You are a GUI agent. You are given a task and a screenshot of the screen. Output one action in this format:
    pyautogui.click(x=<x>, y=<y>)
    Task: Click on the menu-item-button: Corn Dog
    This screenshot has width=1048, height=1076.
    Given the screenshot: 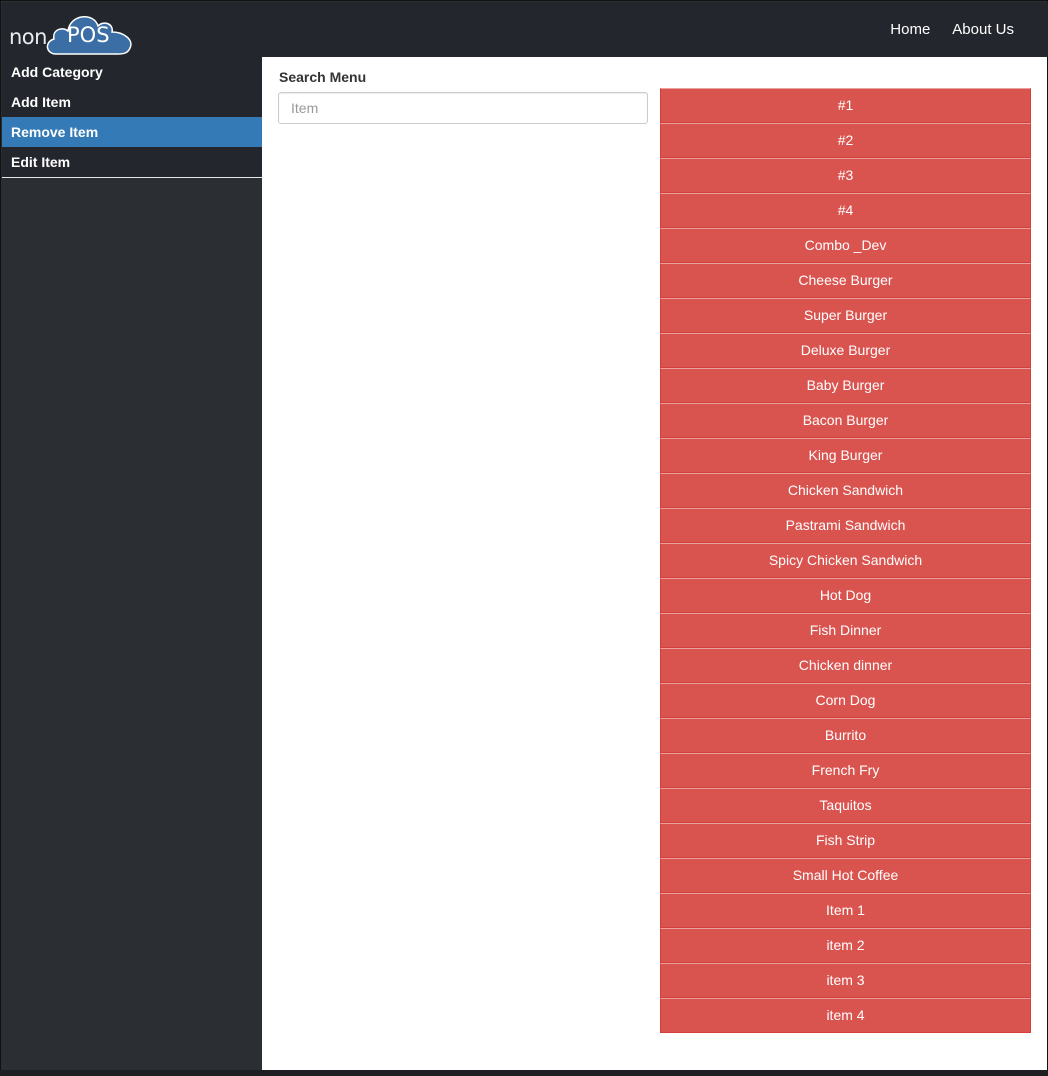 What is the action you would take?
    pyautogui.click(x=845, y=700)
    